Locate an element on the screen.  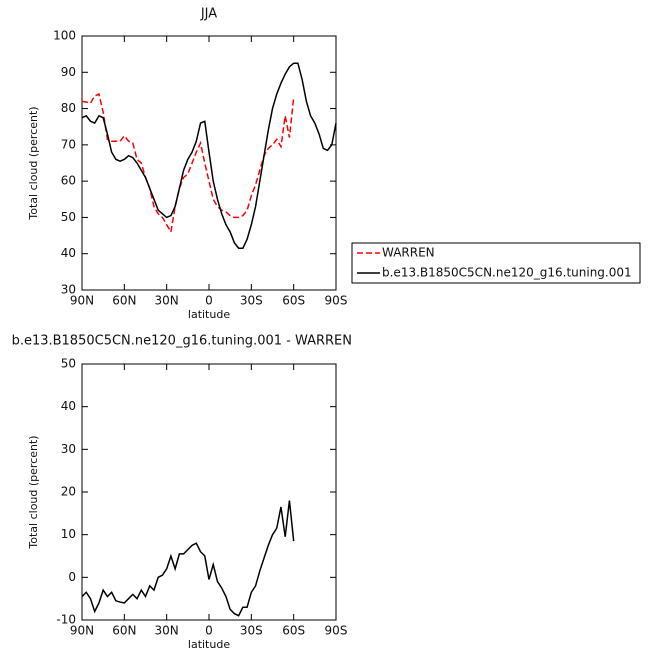
y-tick-label: 60 is located at coordinates (68, 181).